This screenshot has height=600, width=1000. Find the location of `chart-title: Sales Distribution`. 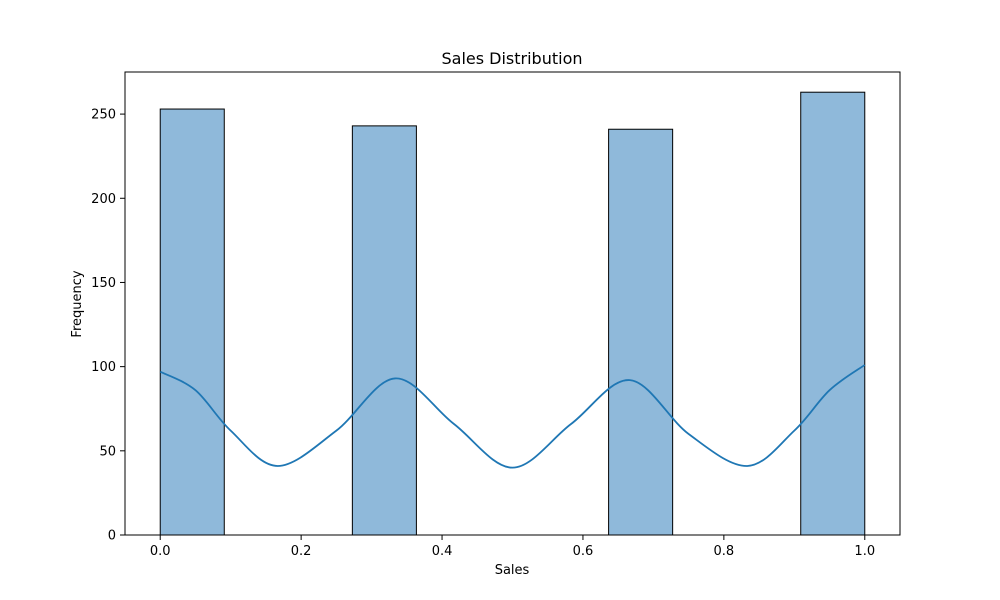

chart-title: Sales Distribution is located at coordinates (511, 58).